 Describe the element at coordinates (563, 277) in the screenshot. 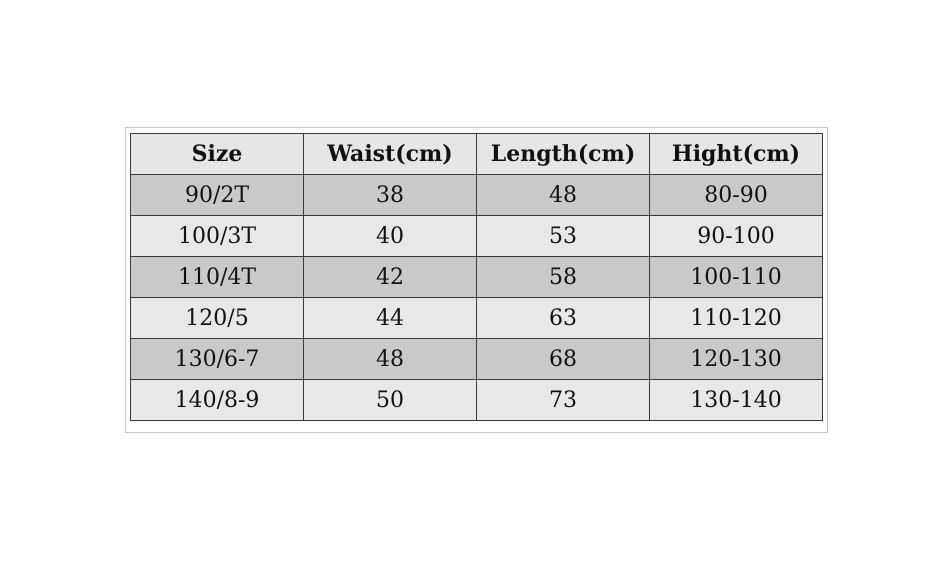

I see `cell-length: 58` at that location.